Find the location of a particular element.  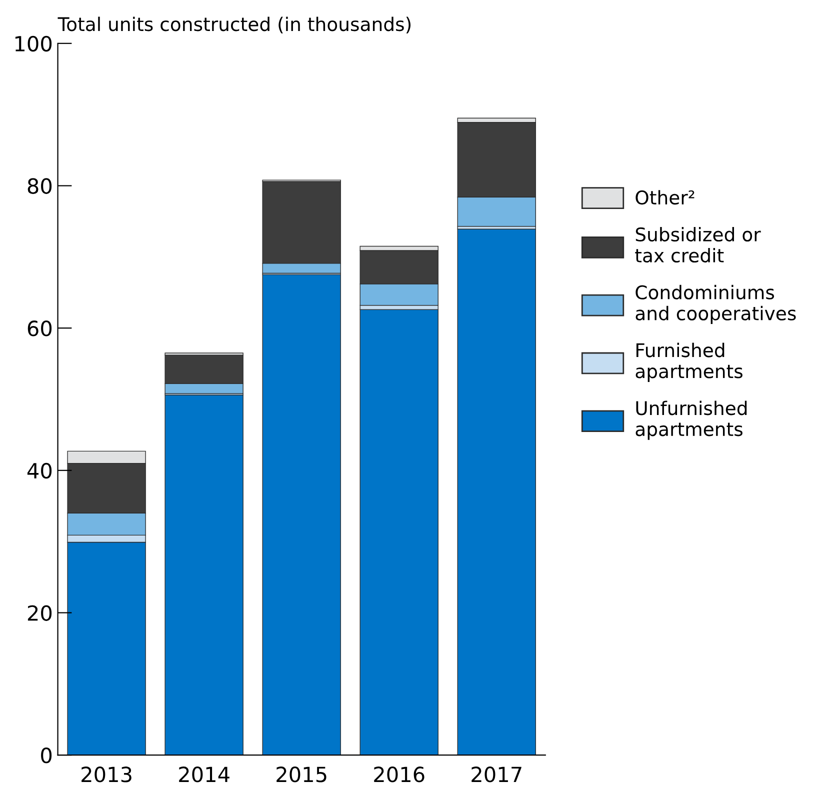

y-tick-label: 80 is located at coordinates (40, 186).